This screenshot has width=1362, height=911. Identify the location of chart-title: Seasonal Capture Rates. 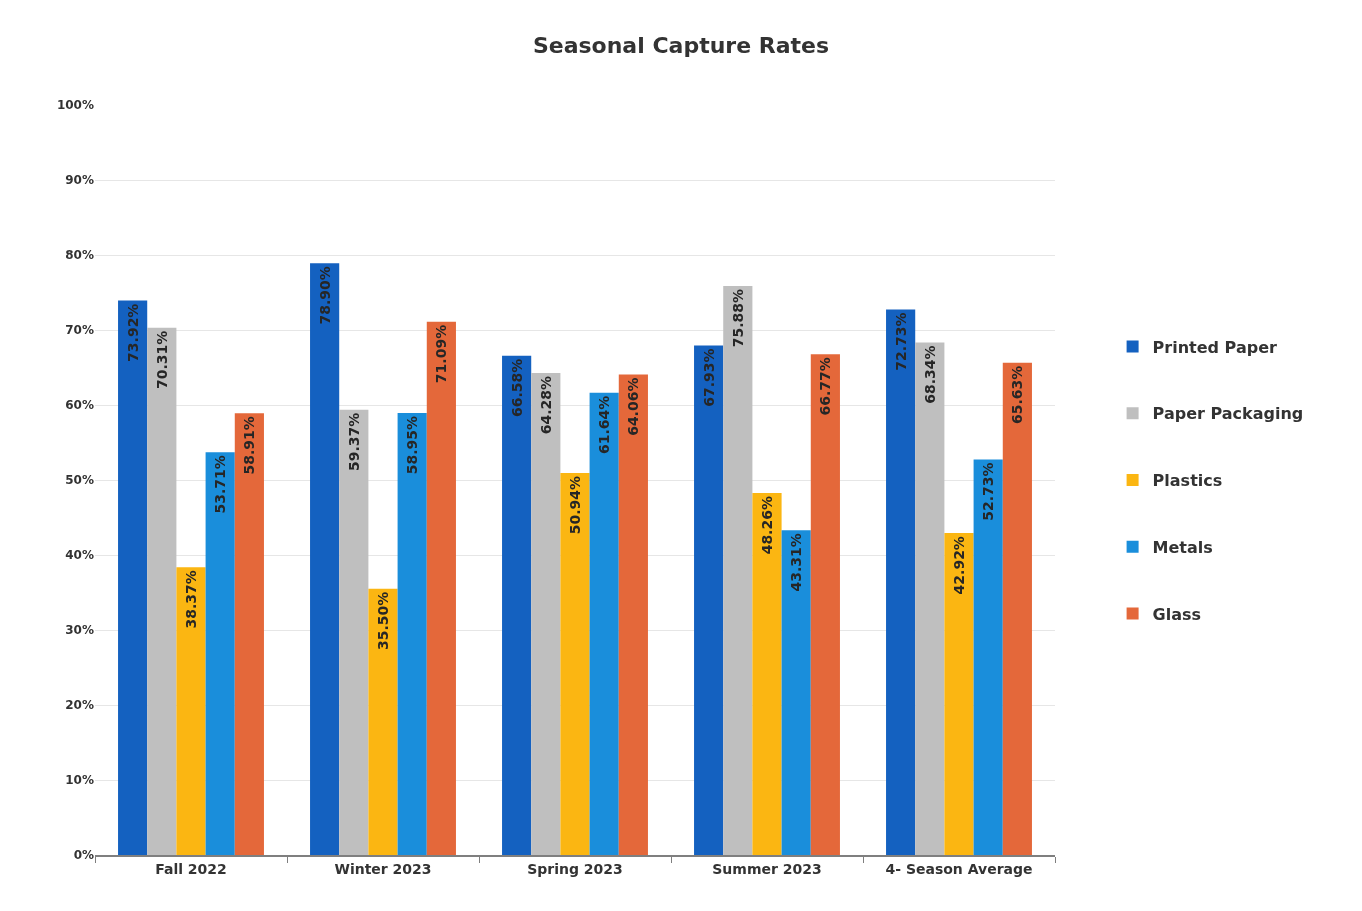
(681, 45).